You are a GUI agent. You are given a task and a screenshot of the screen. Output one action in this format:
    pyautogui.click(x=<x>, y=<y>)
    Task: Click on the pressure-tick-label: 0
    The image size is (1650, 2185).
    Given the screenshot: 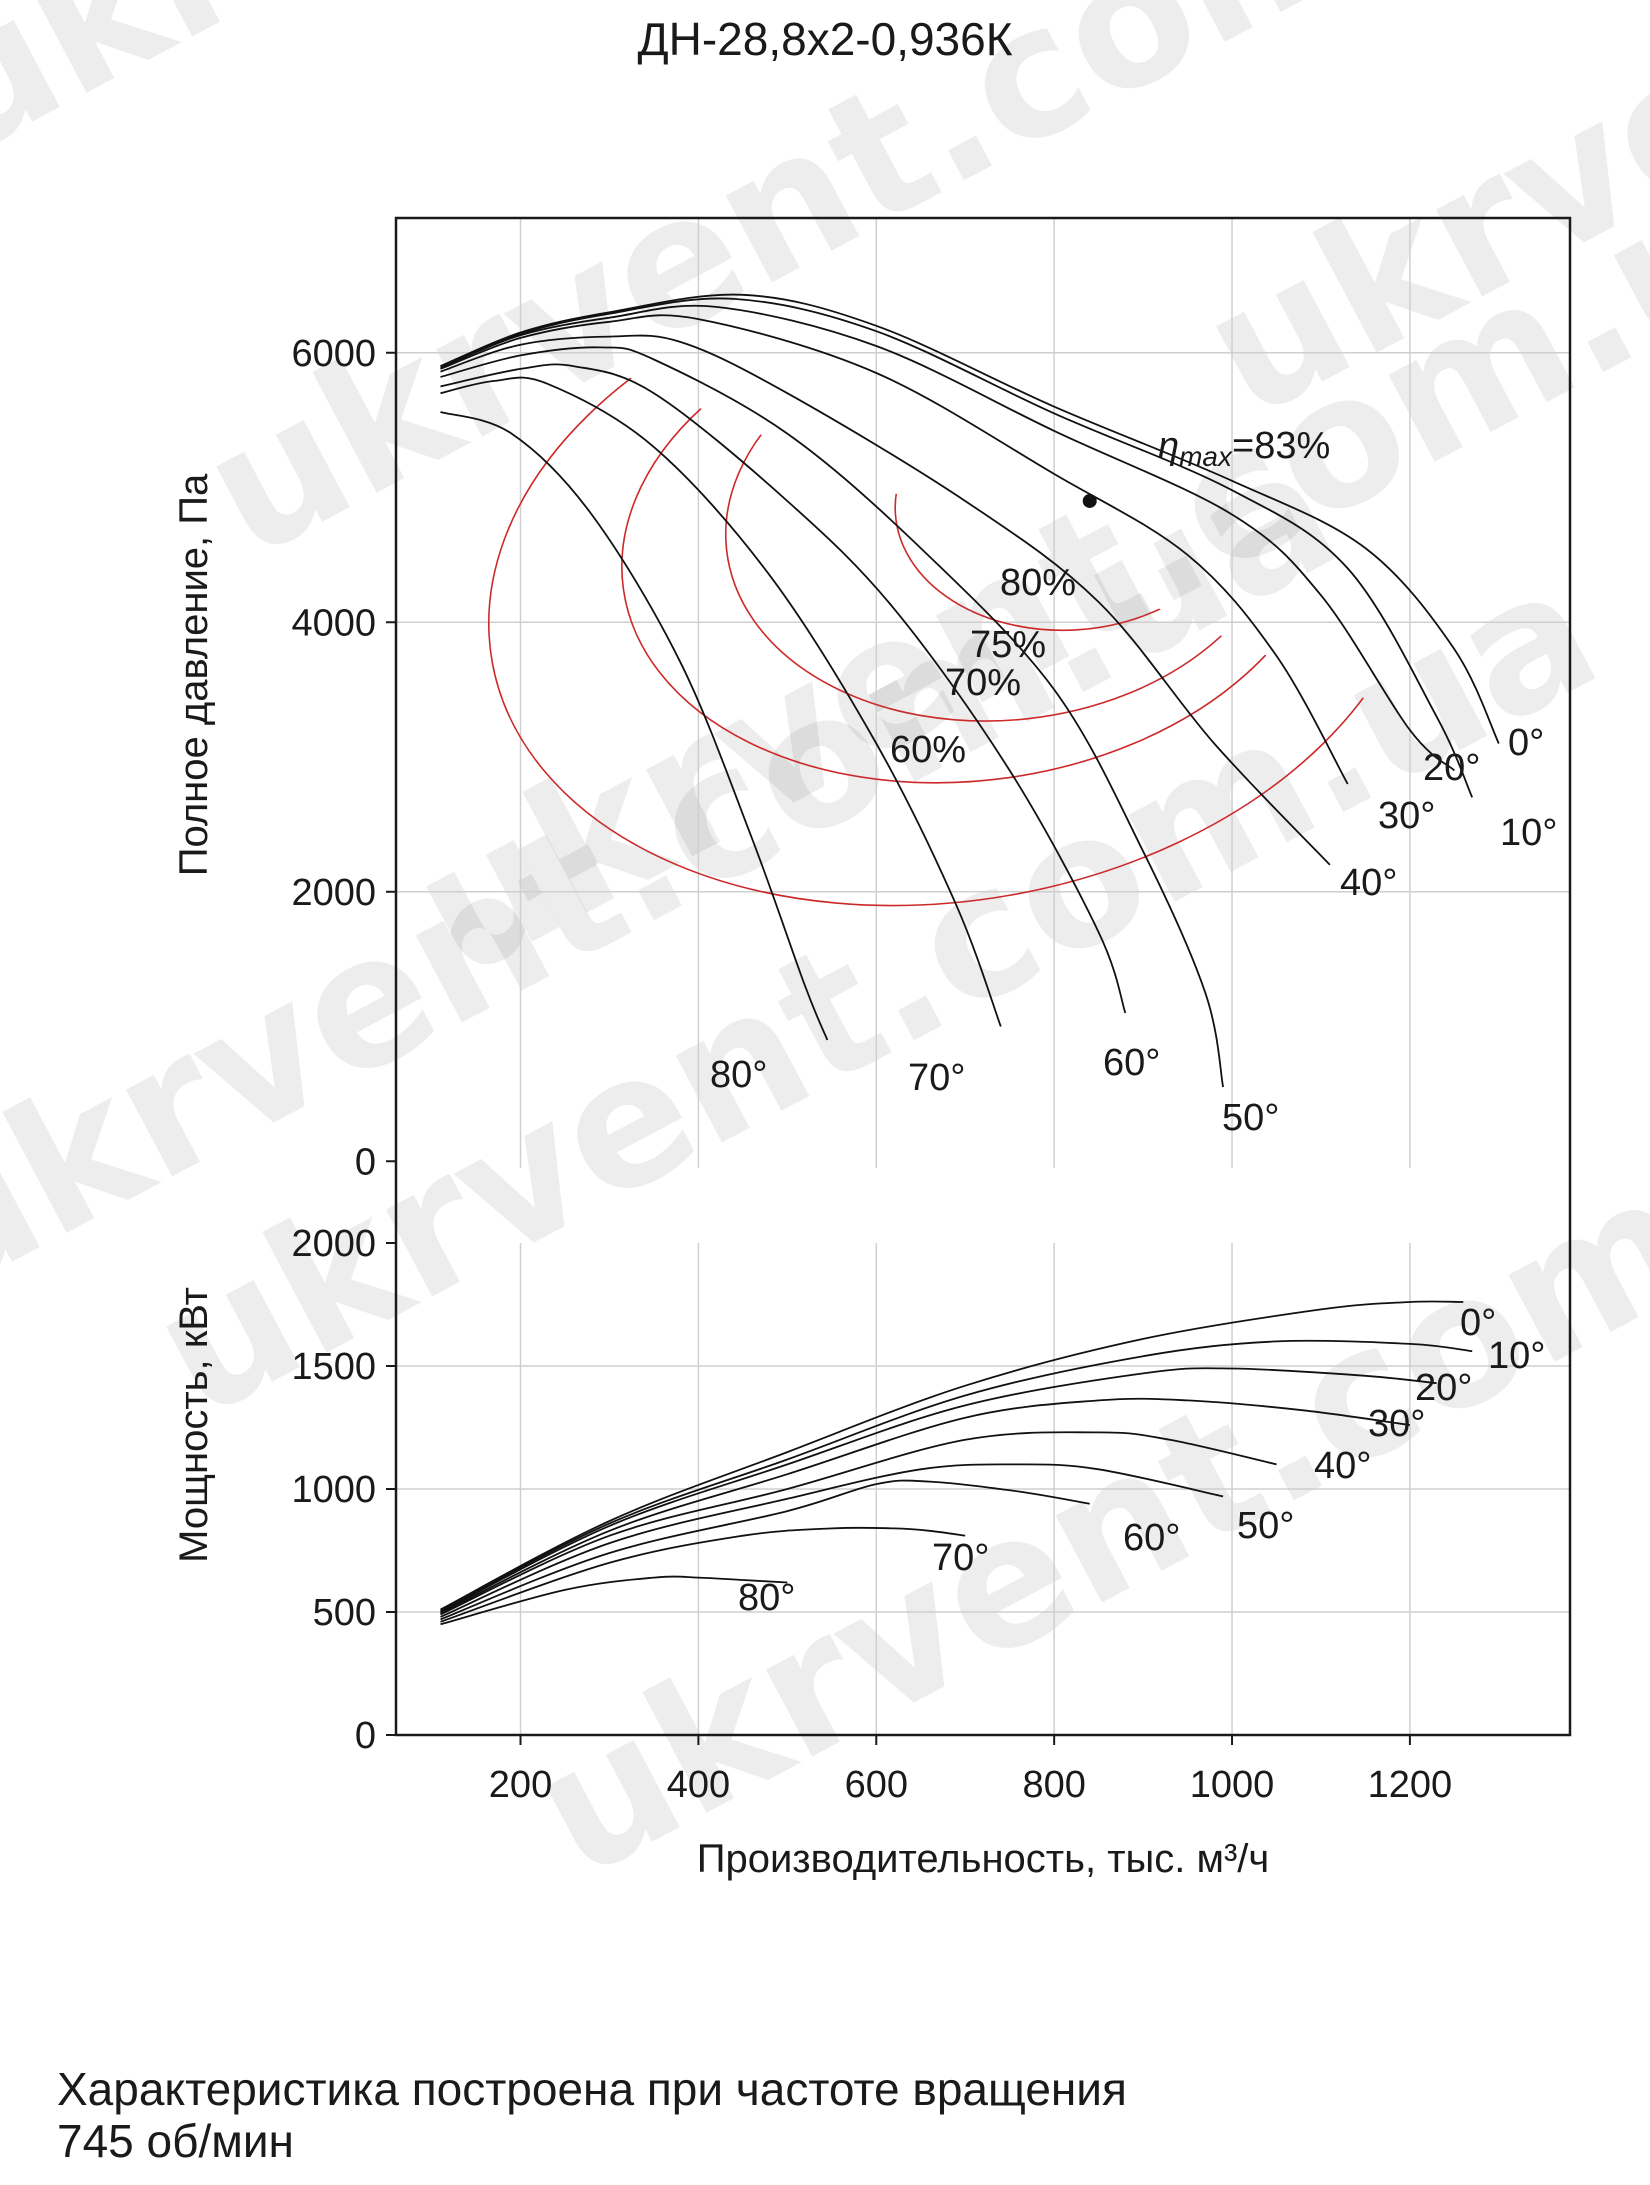 What is the action you would take?
    pyautogui.click(x=365, y=1162)
    